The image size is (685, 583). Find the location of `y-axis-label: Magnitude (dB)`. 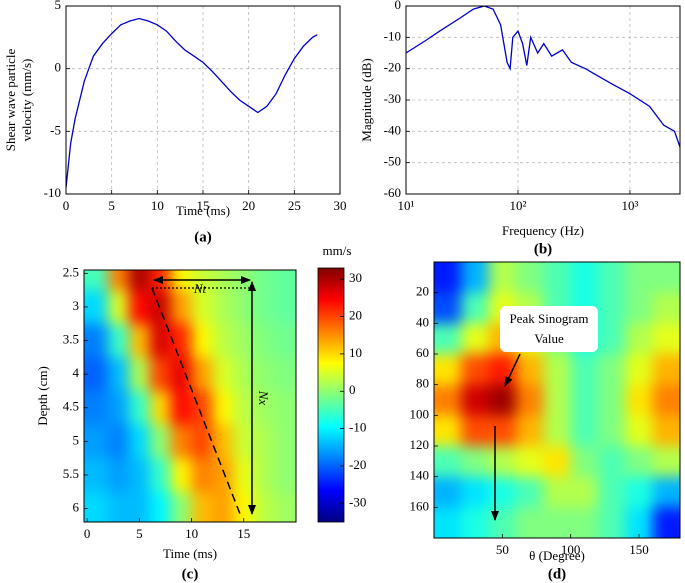

y-axis-label: Magnitude (dB) is located at coordinates (366, 99).